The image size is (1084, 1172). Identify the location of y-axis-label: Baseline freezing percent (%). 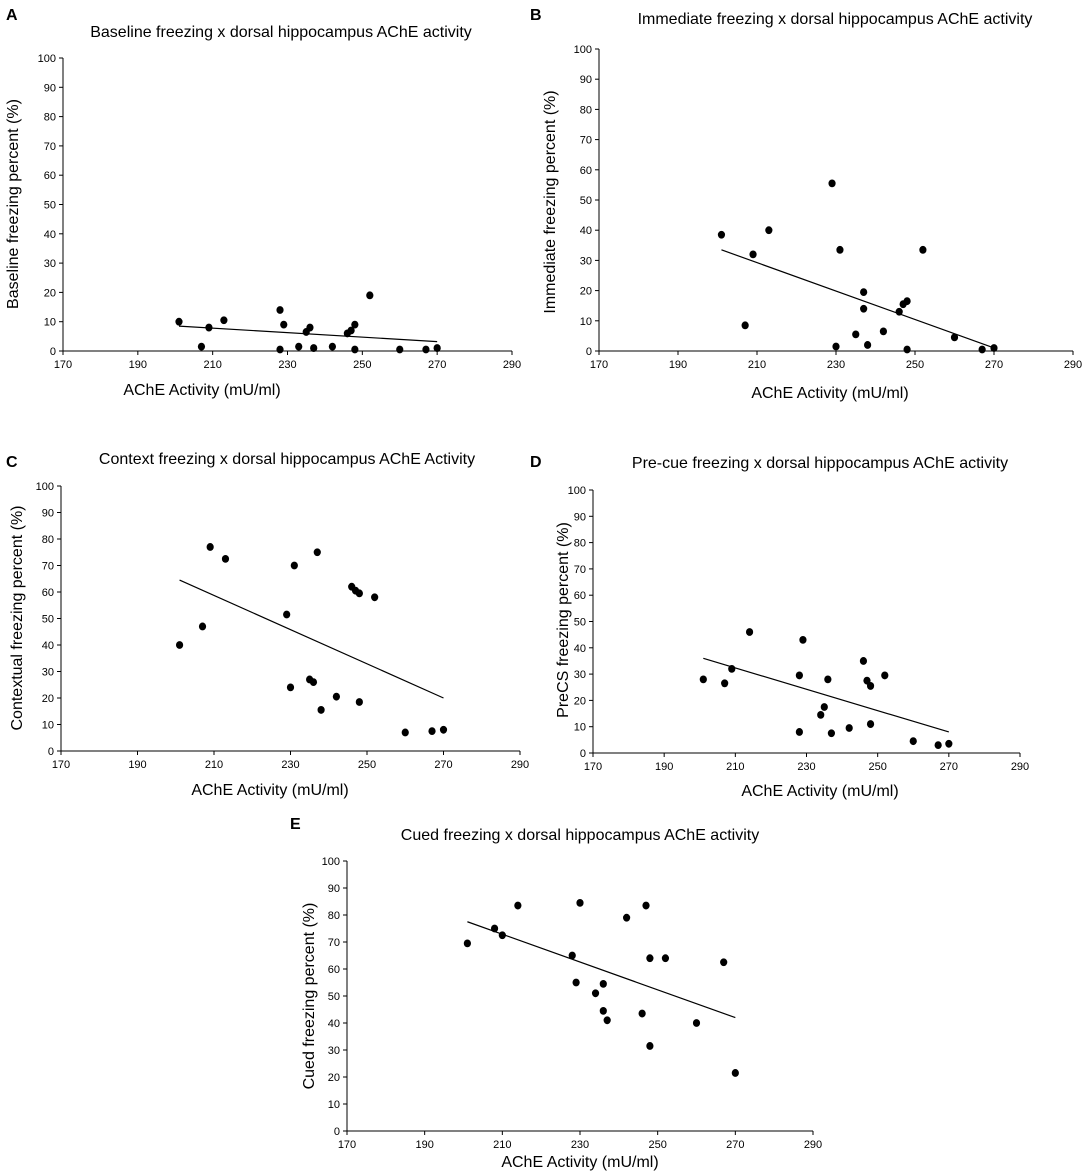
(13, 204).